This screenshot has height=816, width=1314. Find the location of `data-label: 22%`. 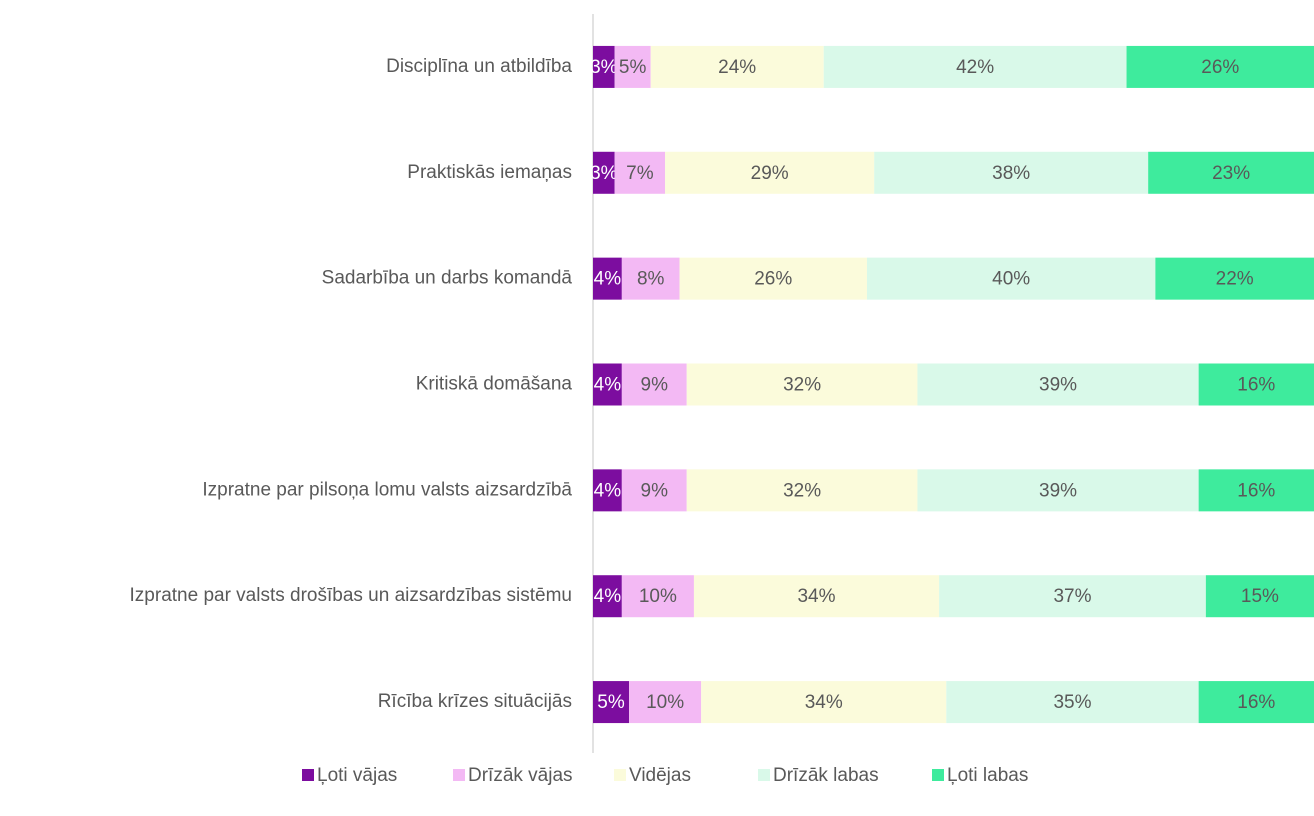

data-label: 22% is located at coordinates (1235, 279).